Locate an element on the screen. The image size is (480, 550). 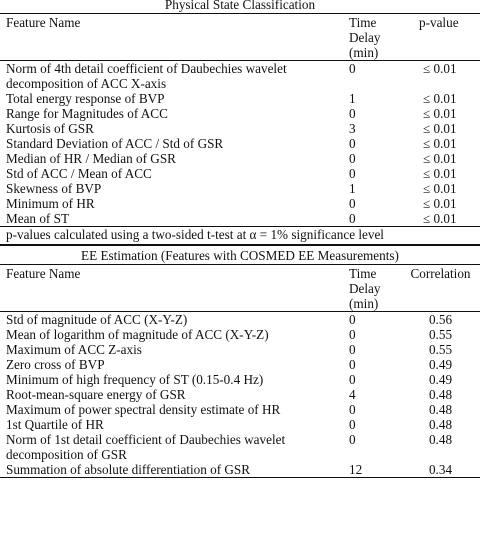
correlation-cell: 0.34 is located at coordinates (440, 469).